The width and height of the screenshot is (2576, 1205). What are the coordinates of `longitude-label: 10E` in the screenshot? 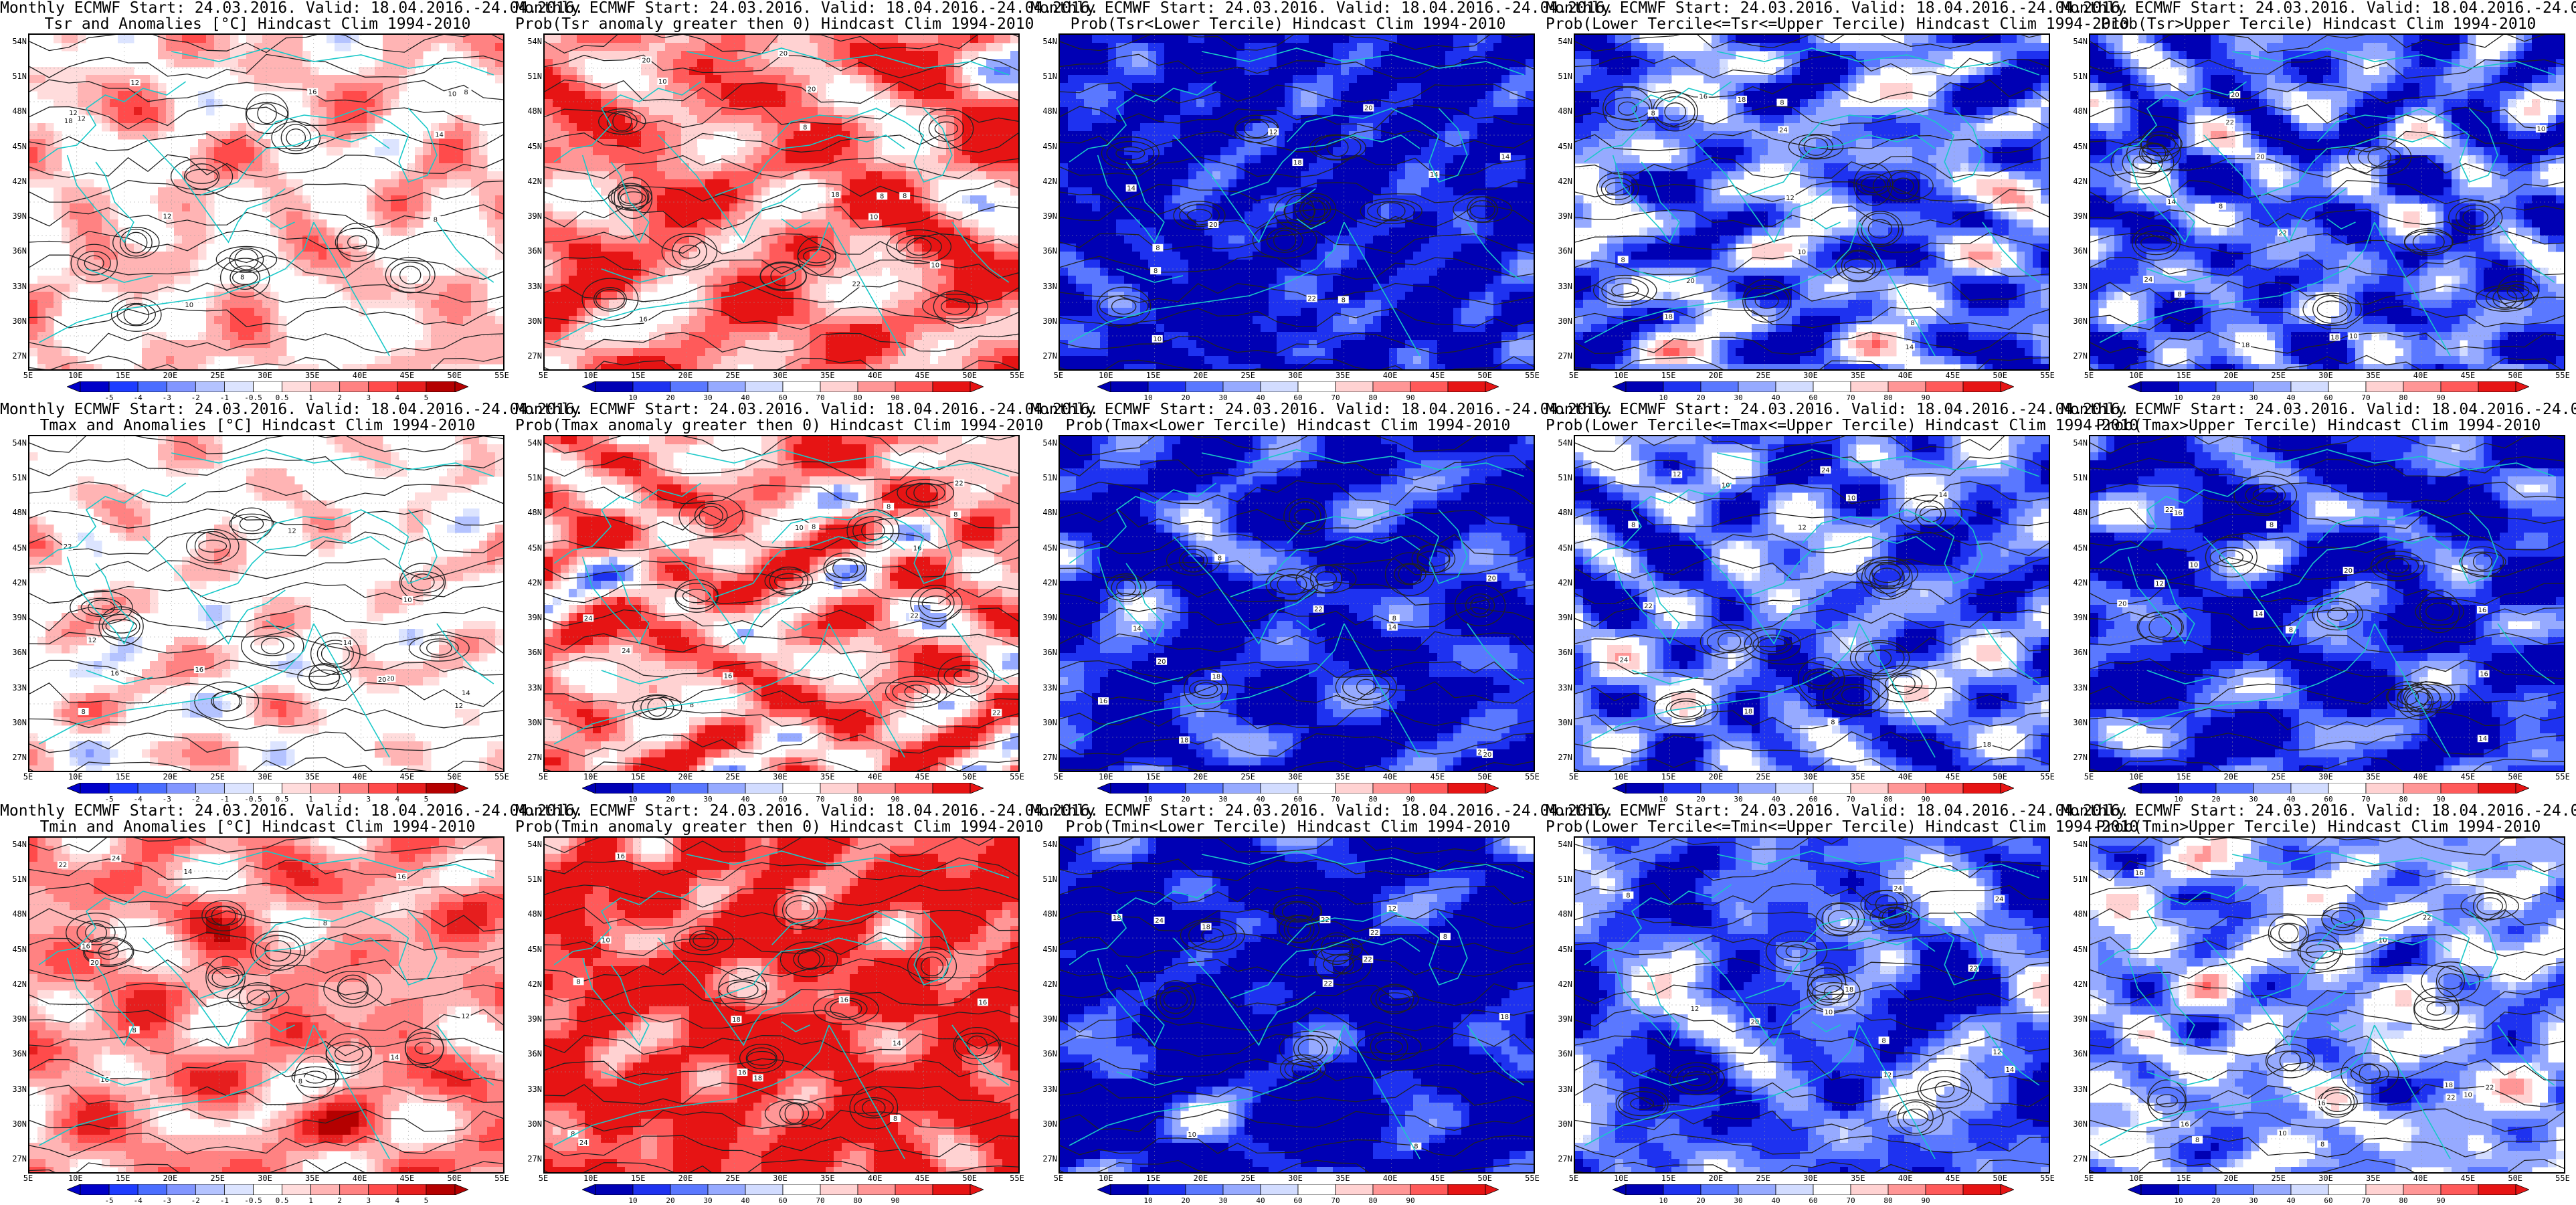 It's located at (2136, 375).